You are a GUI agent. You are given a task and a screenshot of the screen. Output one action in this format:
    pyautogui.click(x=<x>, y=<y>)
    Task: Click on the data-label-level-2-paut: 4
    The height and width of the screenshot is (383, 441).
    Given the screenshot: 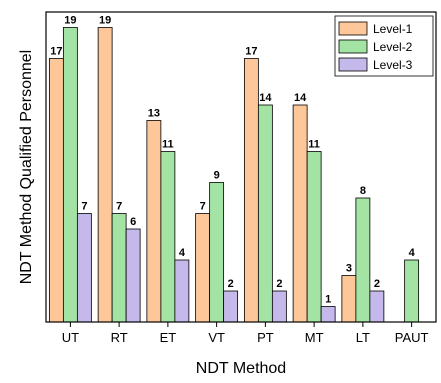 What is the action you would take?
    pyautogui.click(x=412, y=253)
    